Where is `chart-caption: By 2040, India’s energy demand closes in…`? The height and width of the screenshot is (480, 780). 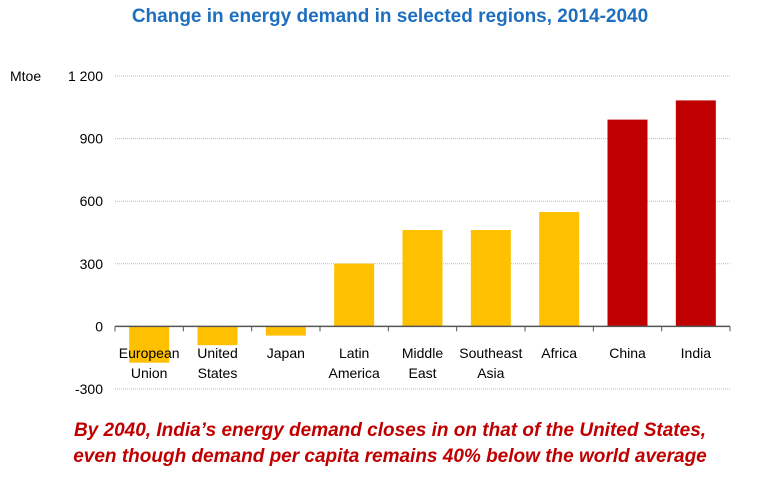
chart-caption: By 2040, India’s energy demand closes in… is located at coordinates (390, 444).